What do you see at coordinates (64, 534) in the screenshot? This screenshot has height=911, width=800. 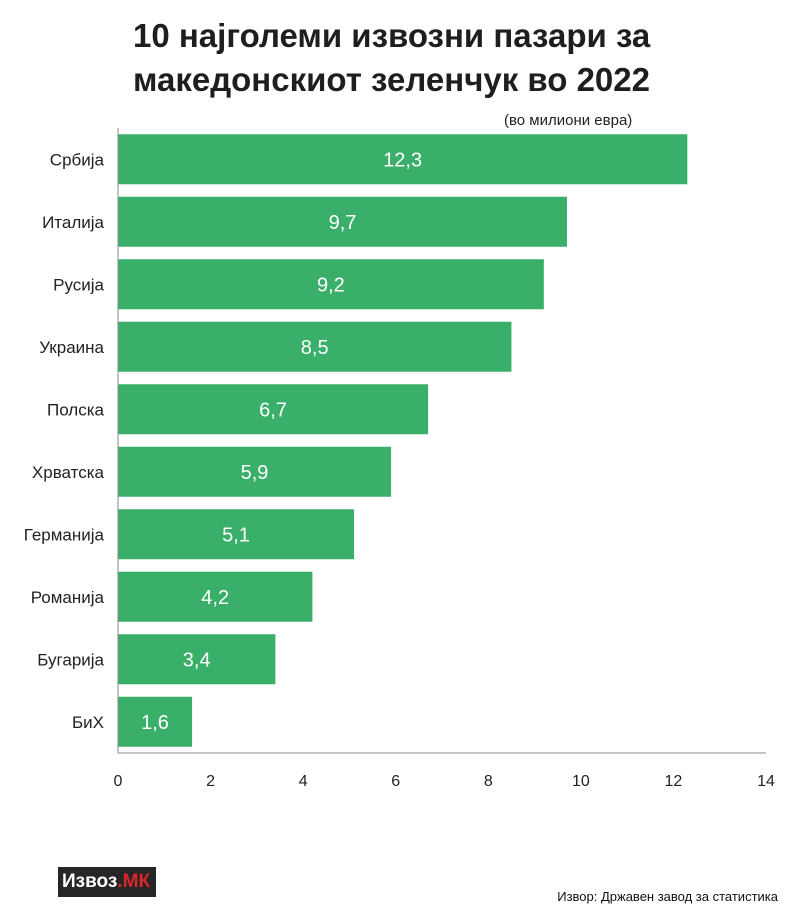 I see `category-label: Германија` at bounding box center [64, 534].